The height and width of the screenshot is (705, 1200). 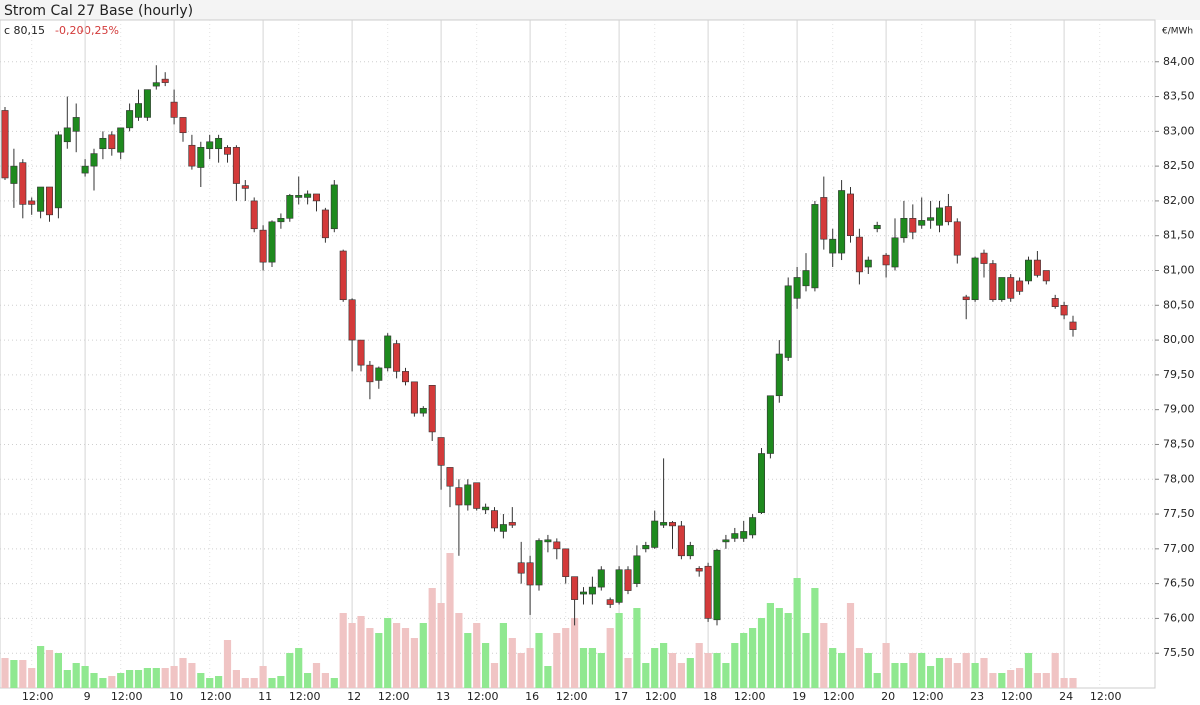 What do you see at coordinates (1179, 652) in the screenshot?
I see `y-tick-label: 75,50` at bounding box center [1179, 652].